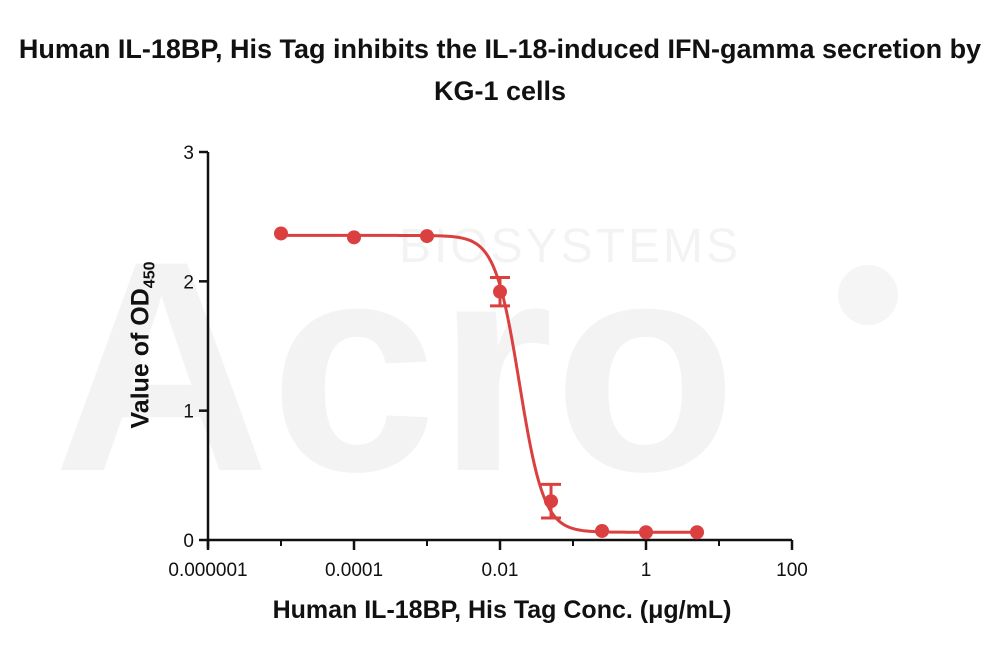 Image resolution: width=1000 pixels, height=661 pixels. I want to click on error-bar-layer, so click(526, 397).